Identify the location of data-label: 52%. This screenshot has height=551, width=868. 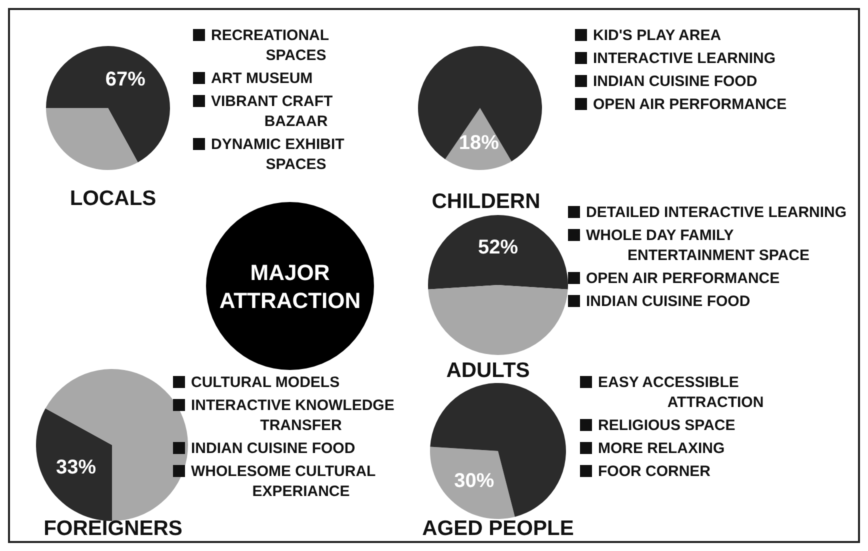
(498, 247).